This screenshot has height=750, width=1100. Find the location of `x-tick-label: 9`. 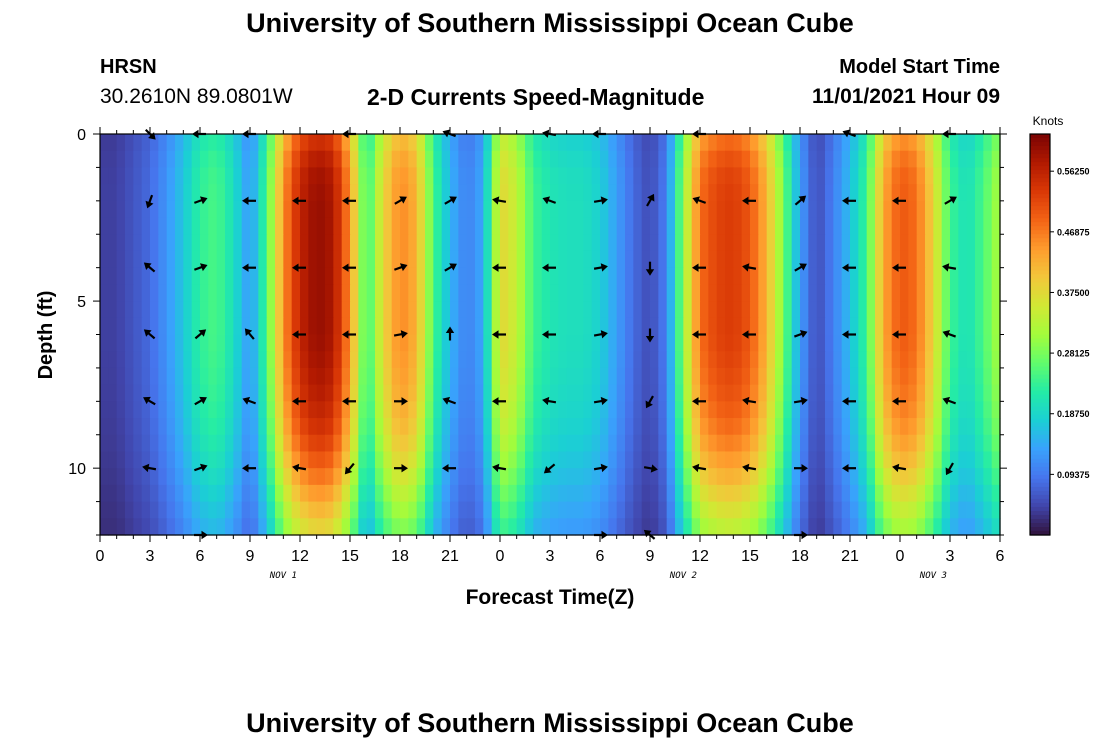

x-tick-label: 9 is located at coordinates (650, 556).